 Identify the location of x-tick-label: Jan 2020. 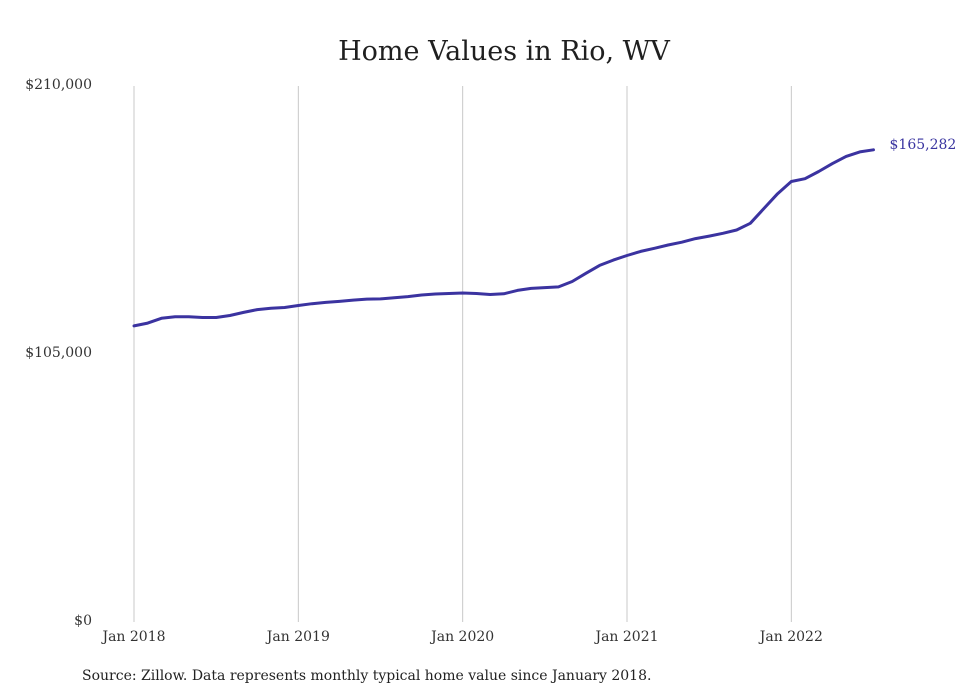
(461, 637).